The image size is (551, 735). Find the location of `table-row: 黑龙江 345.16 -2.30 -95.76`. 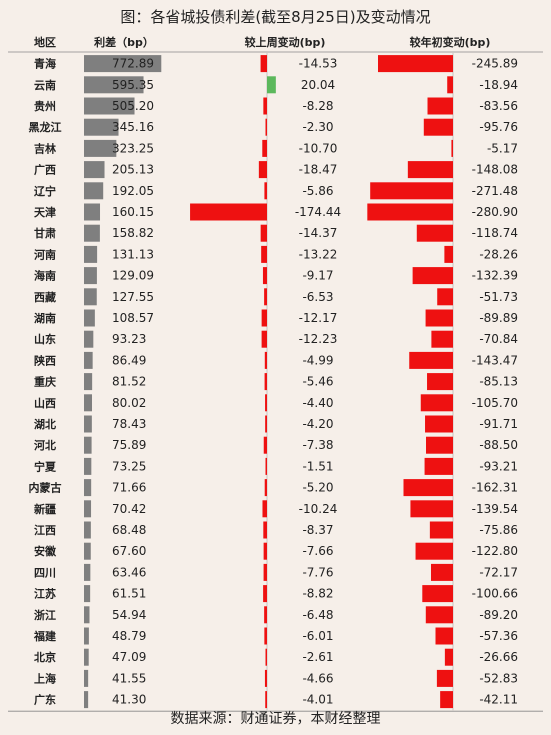

table-row: 黑龙江 345.16 -2.30 -95.76 is located at coordinates (273, 127).